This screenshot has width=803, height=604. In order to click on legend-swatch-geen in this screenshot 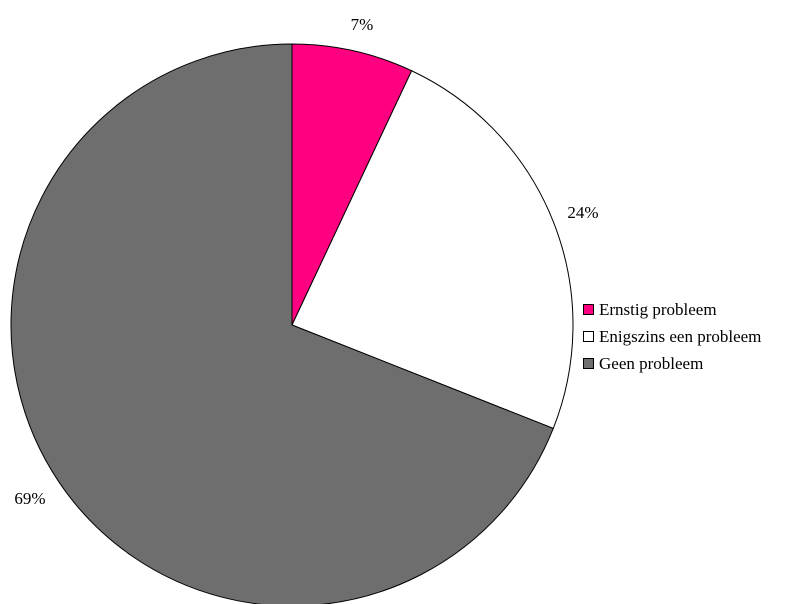, I will do `click(588, 363)`.